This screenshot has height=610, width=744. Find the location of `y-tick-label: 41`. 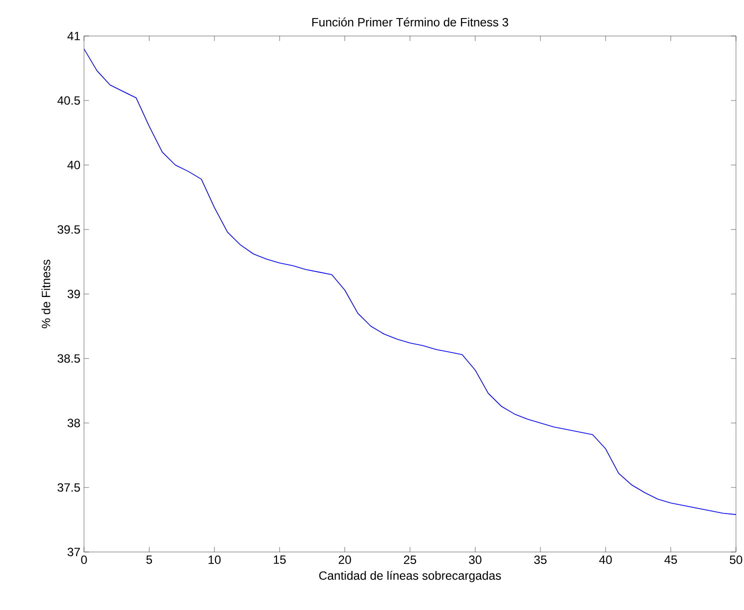

y-tick-label: 41 is located at coordinates (73, 36).